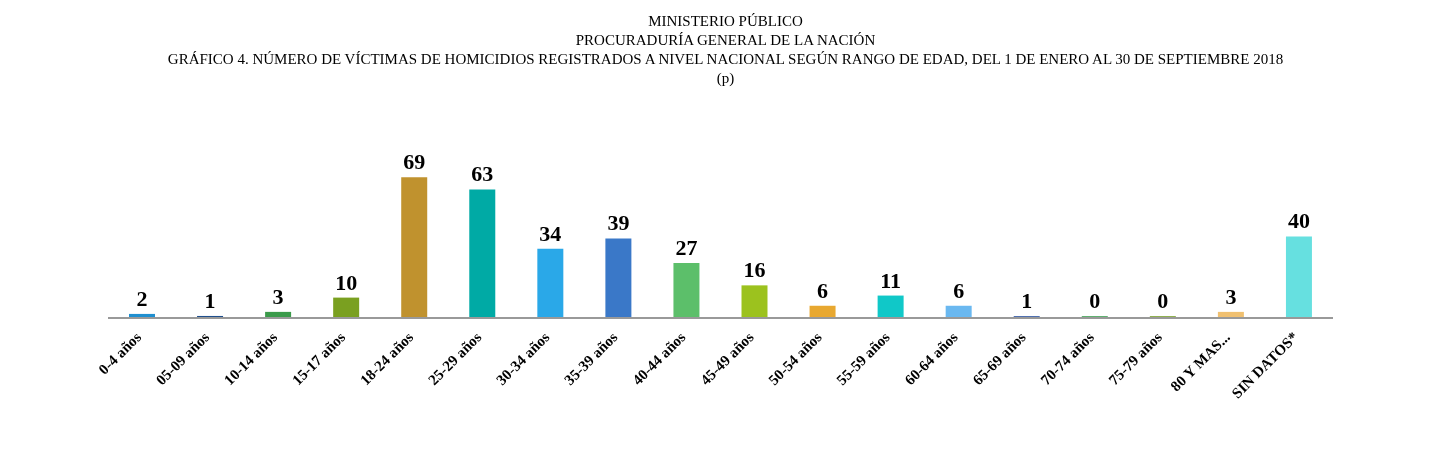  I want to click on data-label: 10, so click(346, 282).